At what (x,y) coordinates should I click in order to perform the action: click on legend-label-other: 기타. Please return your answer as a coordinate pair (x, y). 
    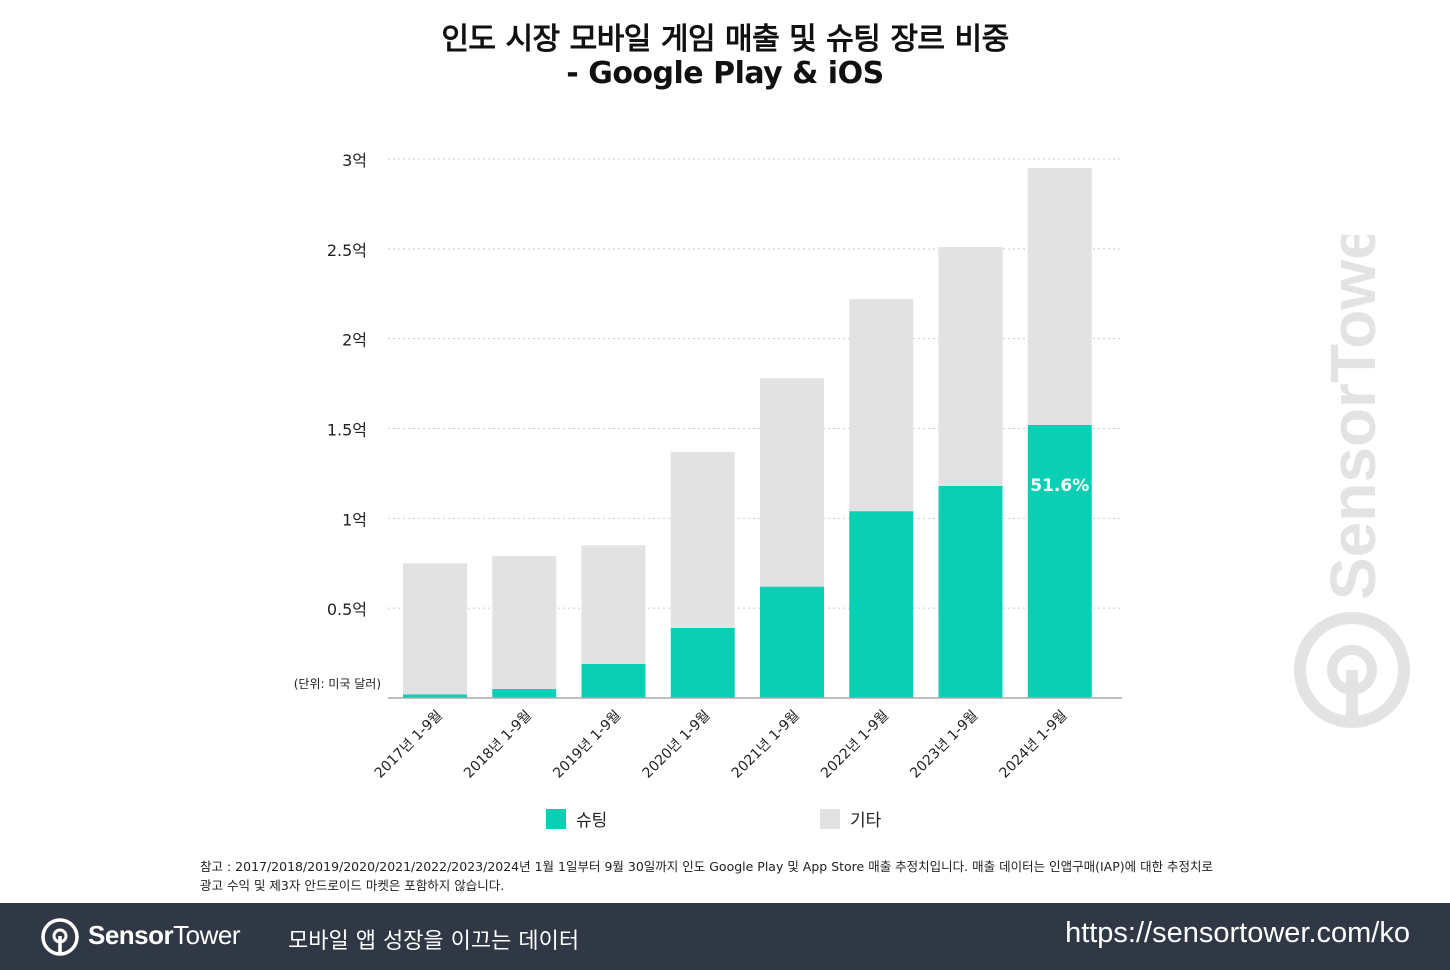
    Looking at the image, I should click on (866, 821).